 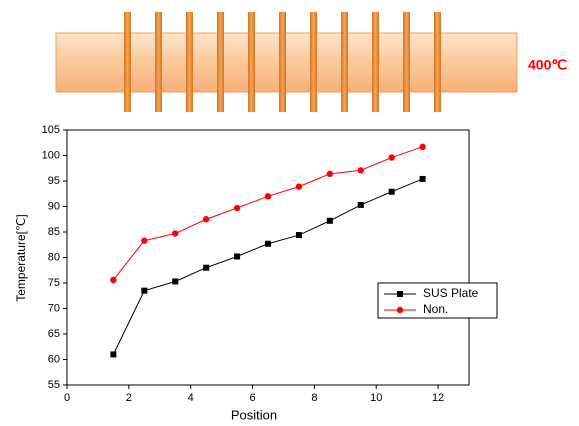 What do you see at coordinates (252, 398) in the screenshot?
I see `x-tick-label: 6` at bounding box center [252, 398].